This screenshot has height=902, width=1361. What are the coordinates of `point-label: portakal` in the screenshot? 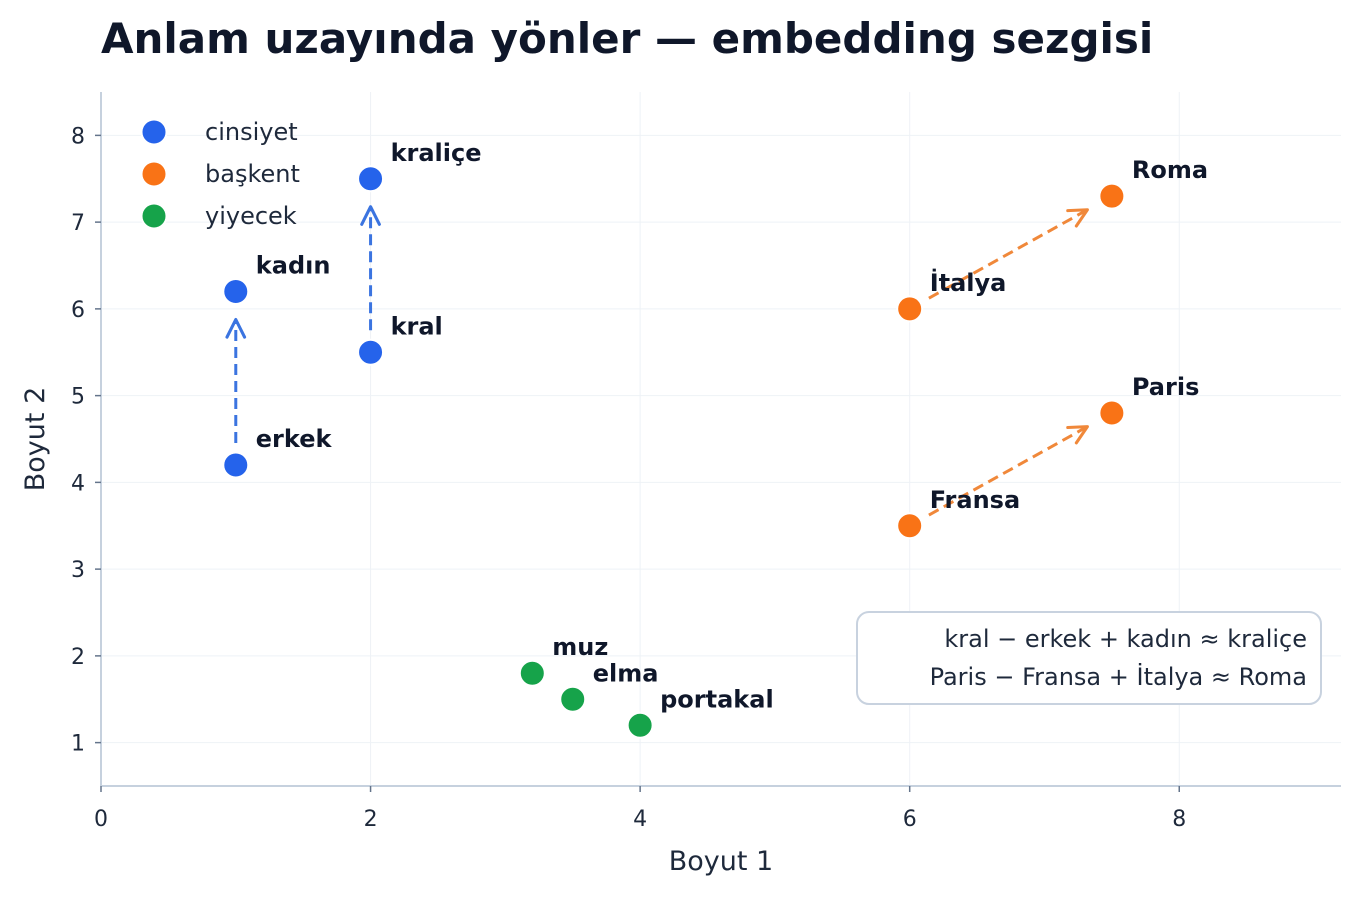 It's located at (717, 699).